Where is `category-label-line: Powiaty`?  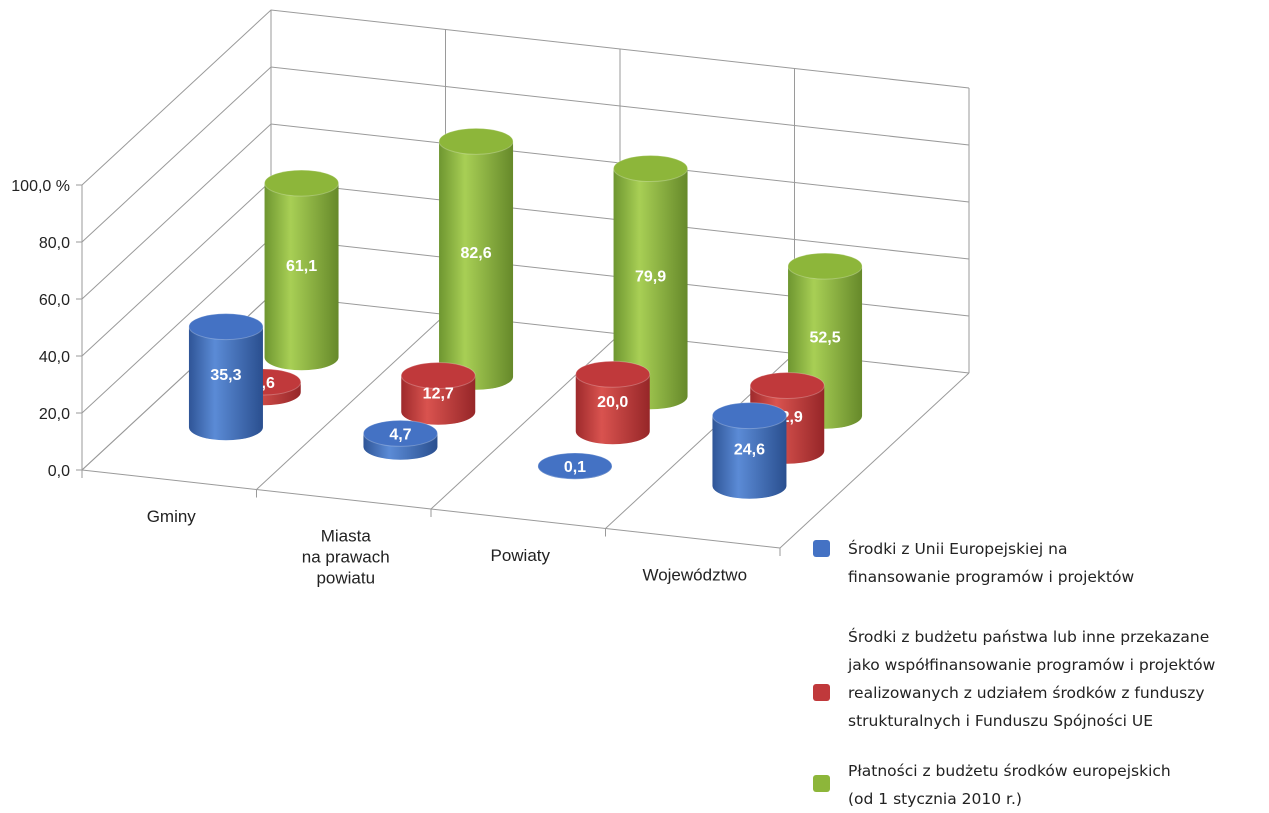
category-label-line: Powiaty is located at coordinates (520, 555).